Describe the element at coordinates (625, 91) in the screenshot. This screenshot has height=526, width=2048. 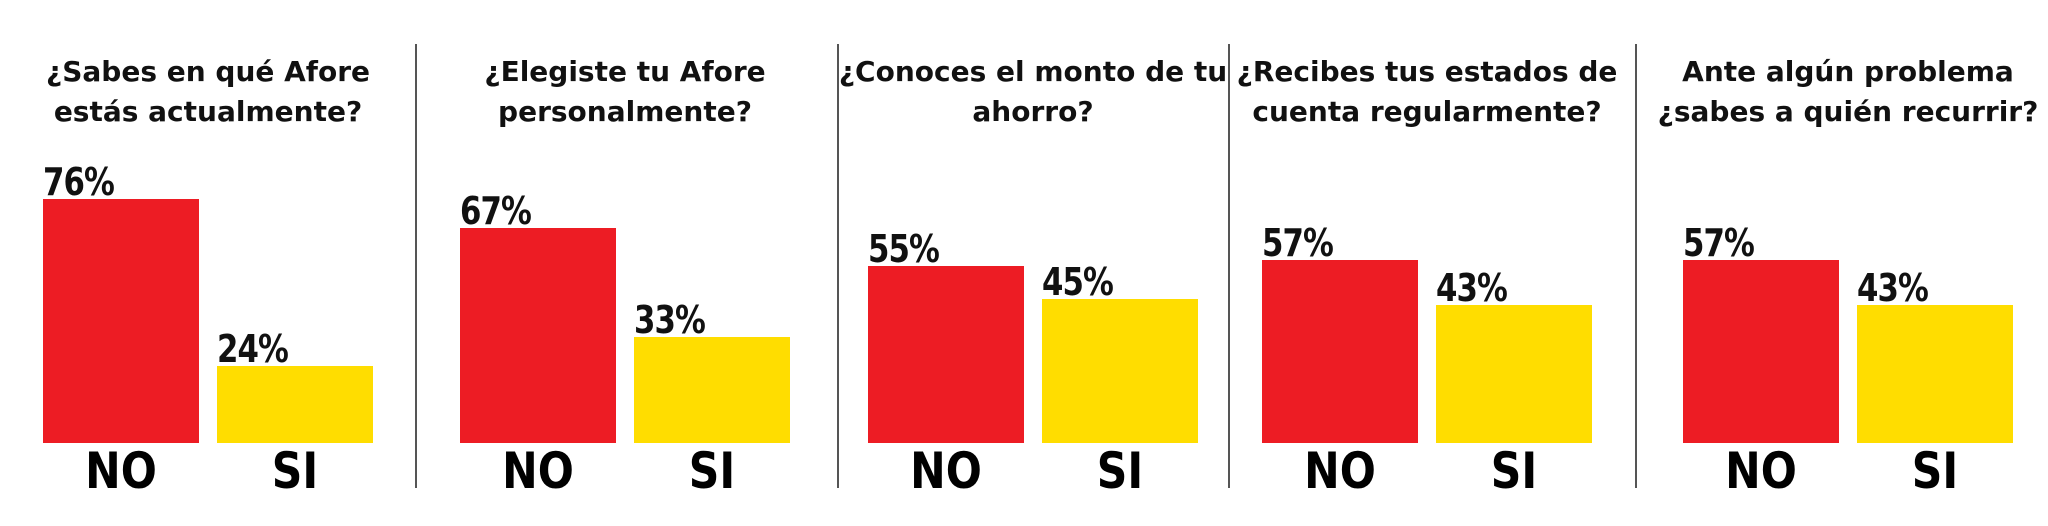
I see `chart-title: ¿Elegiste tu Afore personalmente?` at that location.